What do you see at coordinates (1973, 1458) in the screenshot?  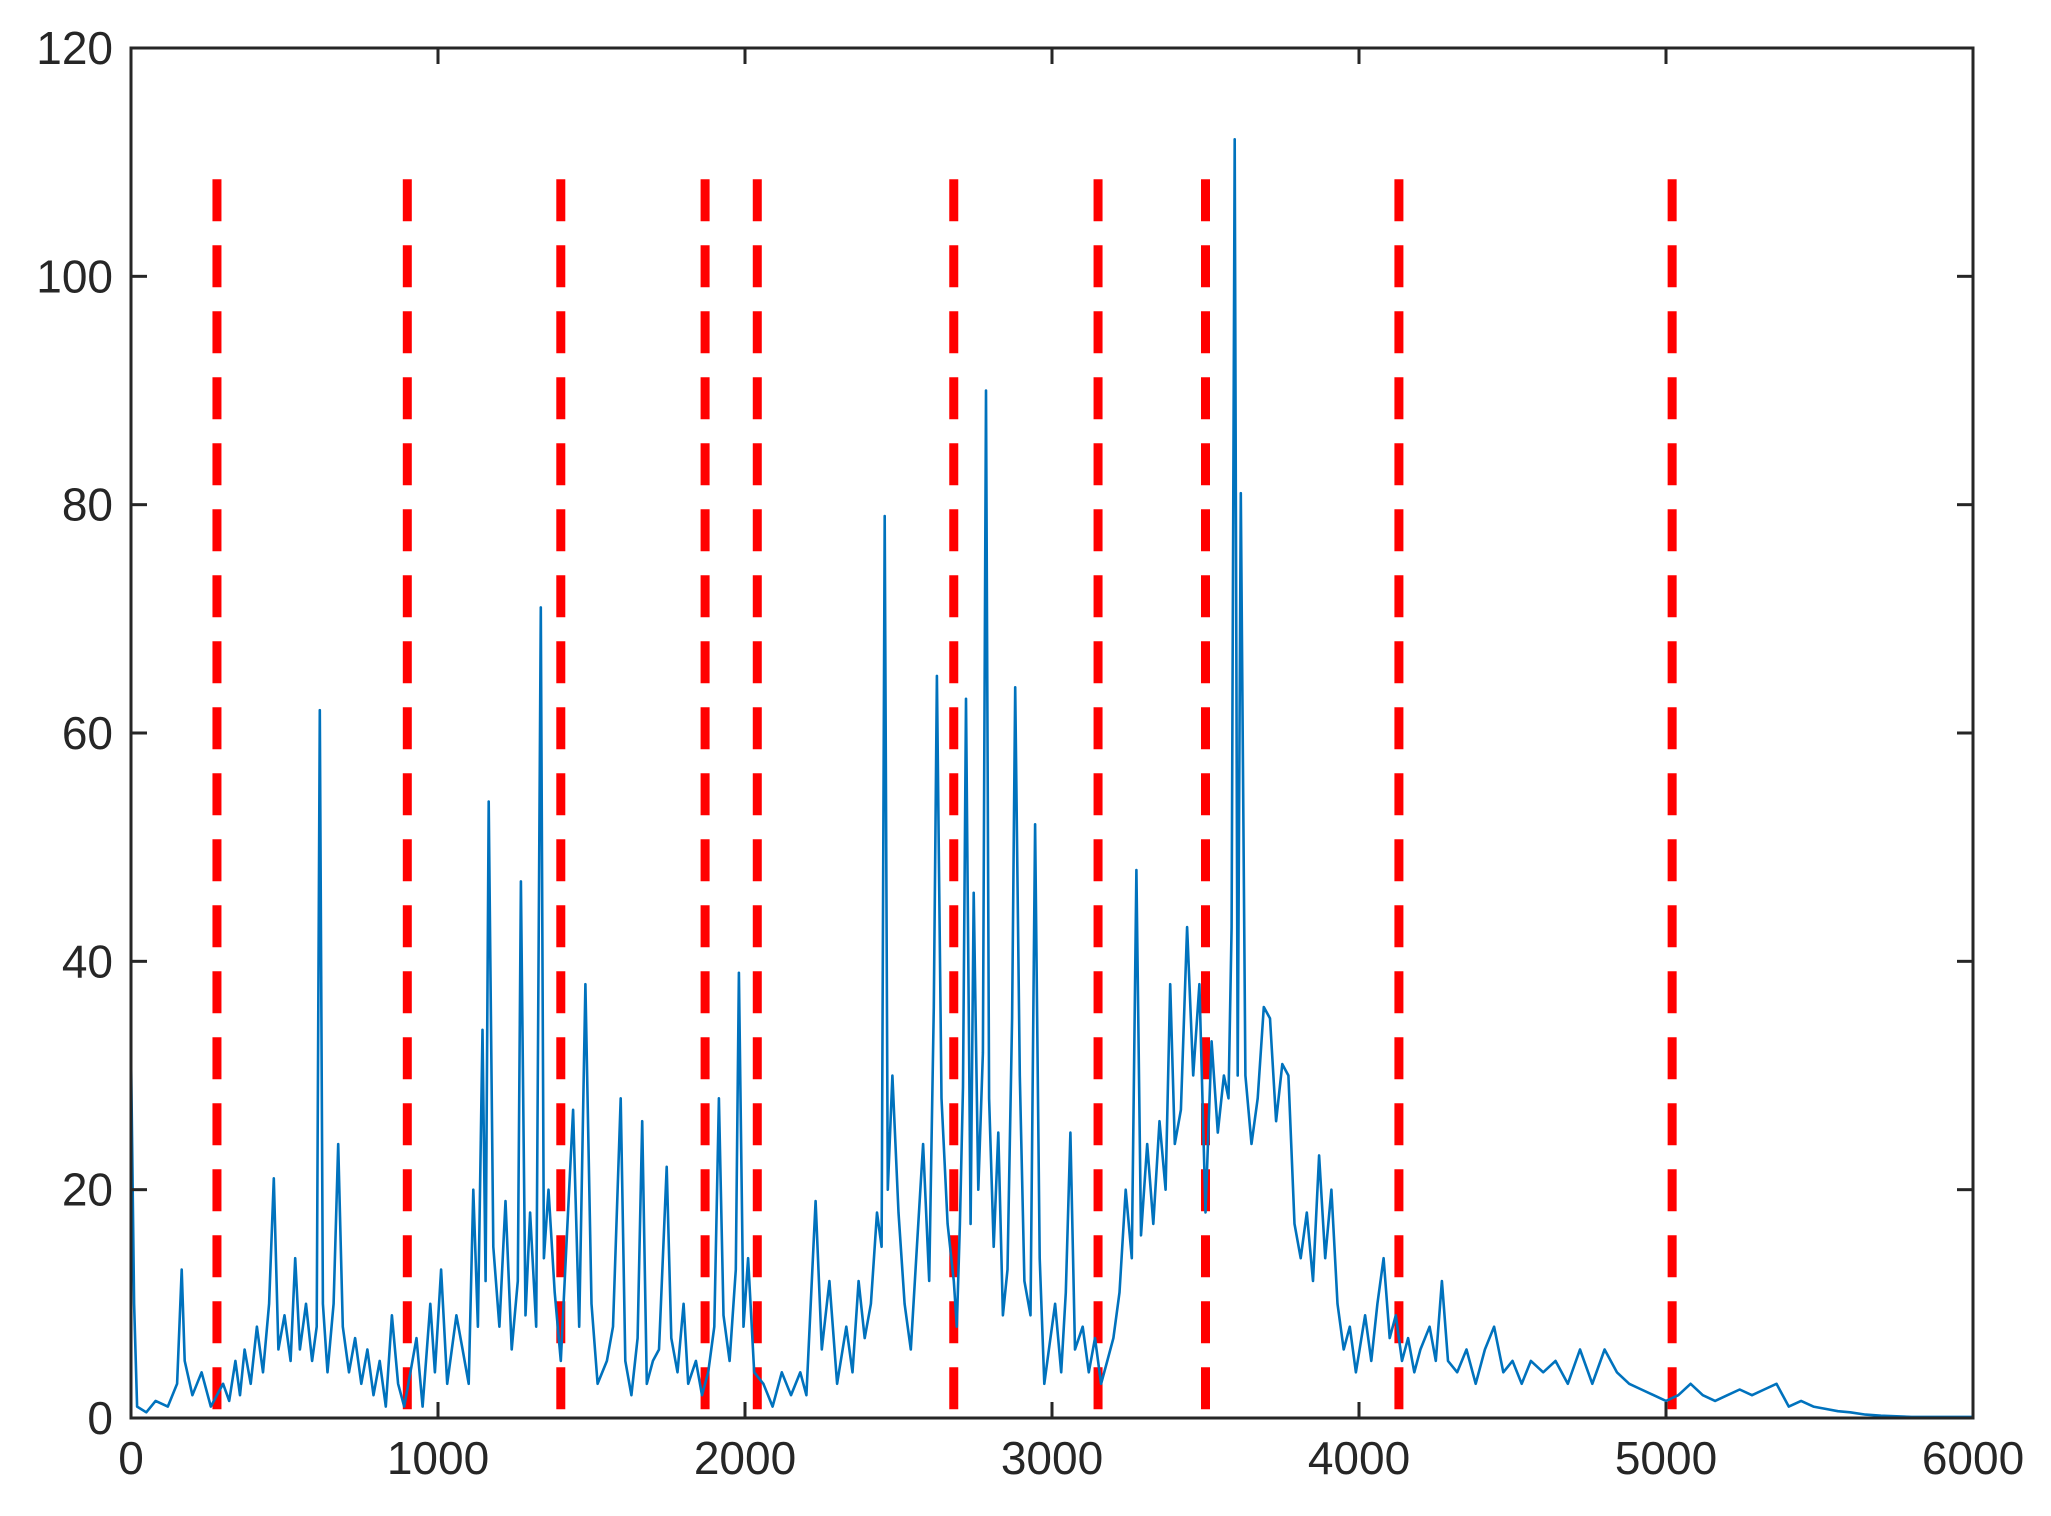 I see `x-tick-label-6: 6000` at bounding box center [1973, 1458].